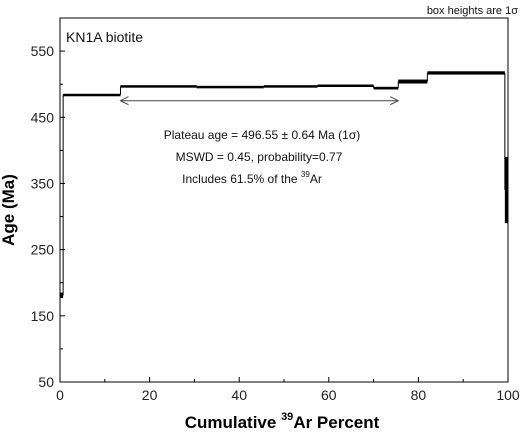  Describe the element at coordinates (9, 210) in the screenshot. I see `y-axis-title: Age (Ma)` at that location.